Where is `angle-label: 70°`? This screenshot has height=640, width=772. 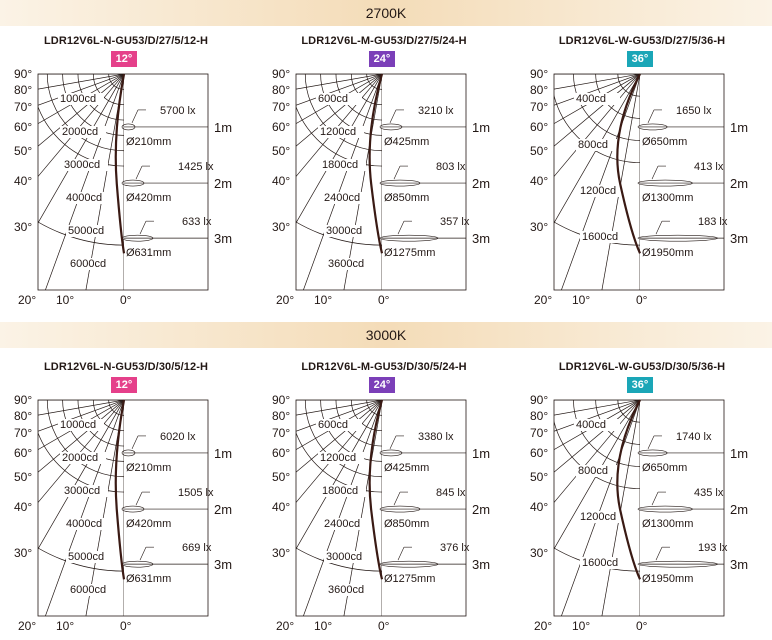
angle-label: 70° is located at coordinates (281, 107).